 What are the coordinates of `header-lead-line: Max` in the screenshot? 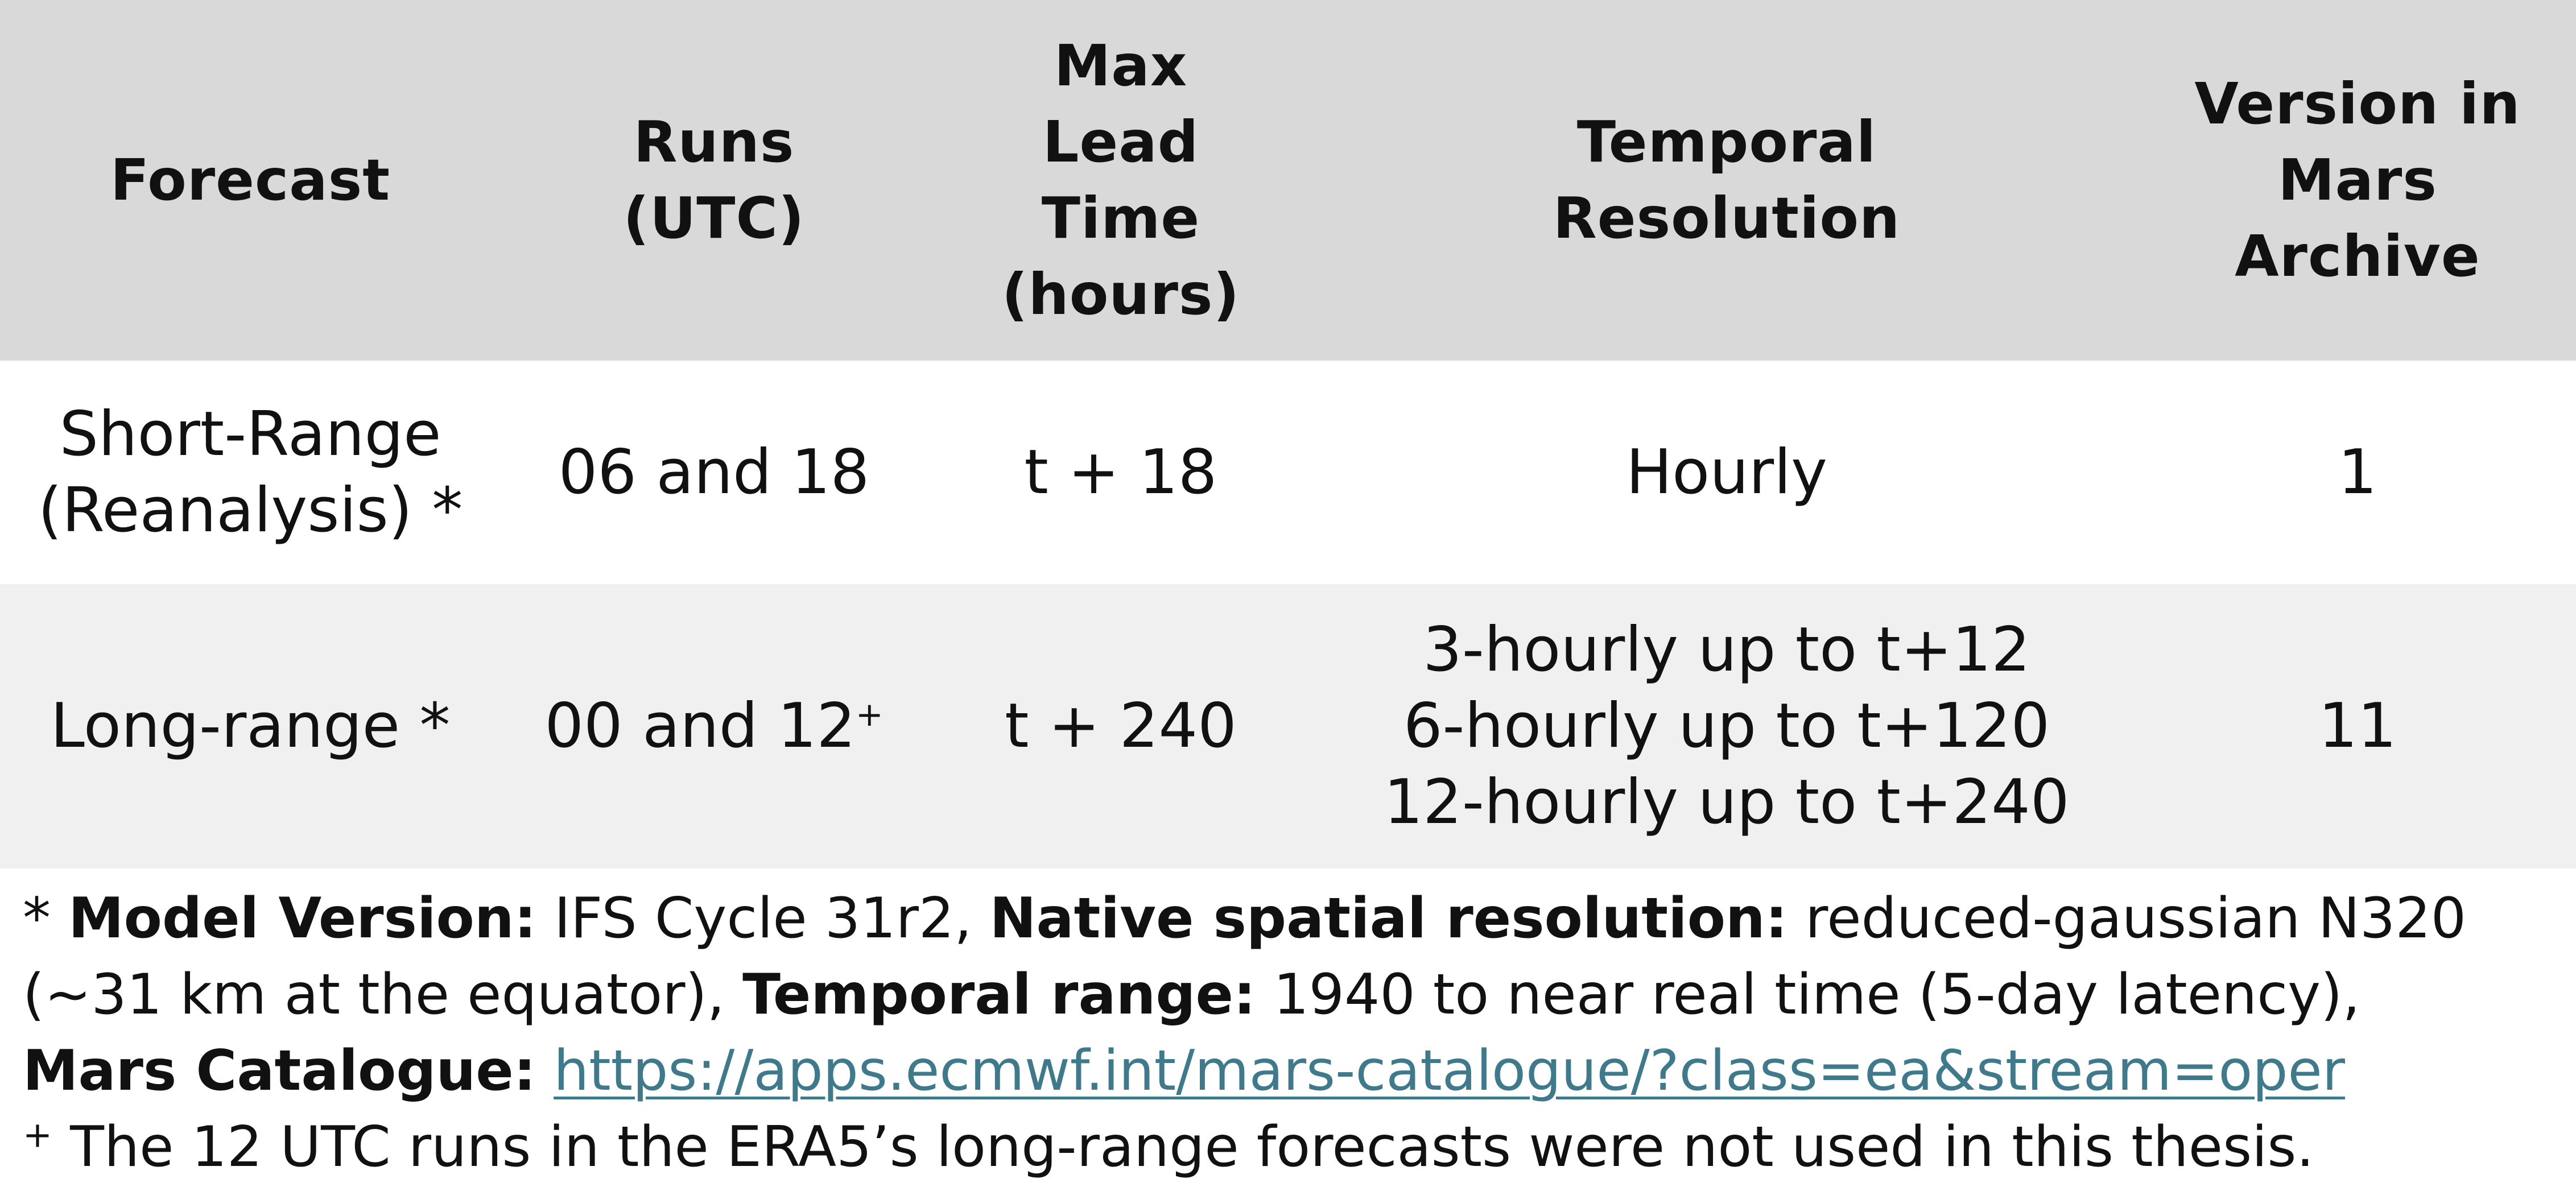 It's located at (1121, 65).